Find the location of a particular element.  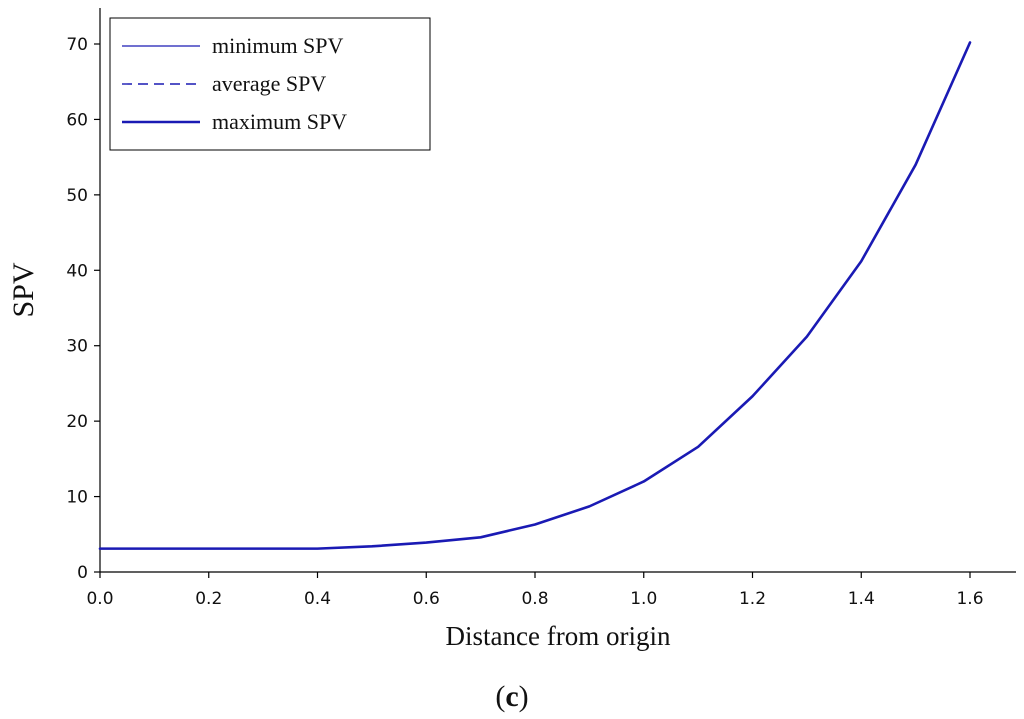

y-tick-label: 60 is located at coordinates (77, 120).